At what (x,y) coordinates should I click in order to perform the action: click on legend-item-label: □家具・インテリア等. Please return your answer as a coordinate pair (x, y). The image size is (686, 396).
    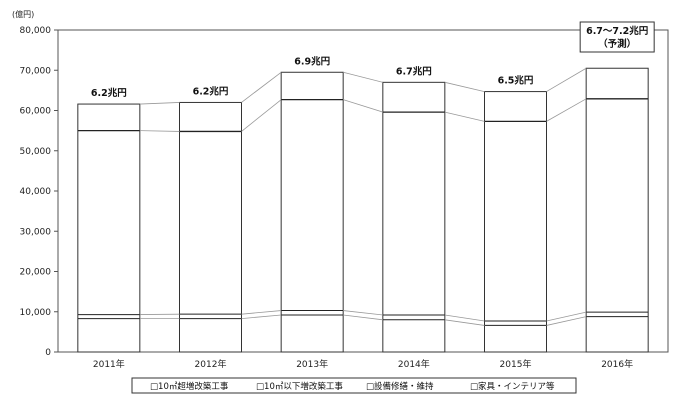
    Looking at the image, I should click on (512, 386).